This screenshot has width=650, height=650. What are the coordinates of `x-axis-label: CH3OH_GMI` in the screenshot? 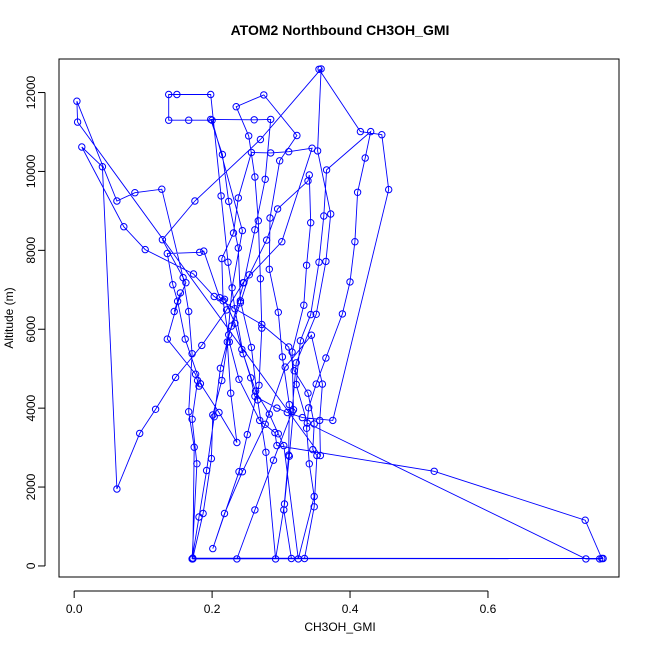 It's located at (339, 627).